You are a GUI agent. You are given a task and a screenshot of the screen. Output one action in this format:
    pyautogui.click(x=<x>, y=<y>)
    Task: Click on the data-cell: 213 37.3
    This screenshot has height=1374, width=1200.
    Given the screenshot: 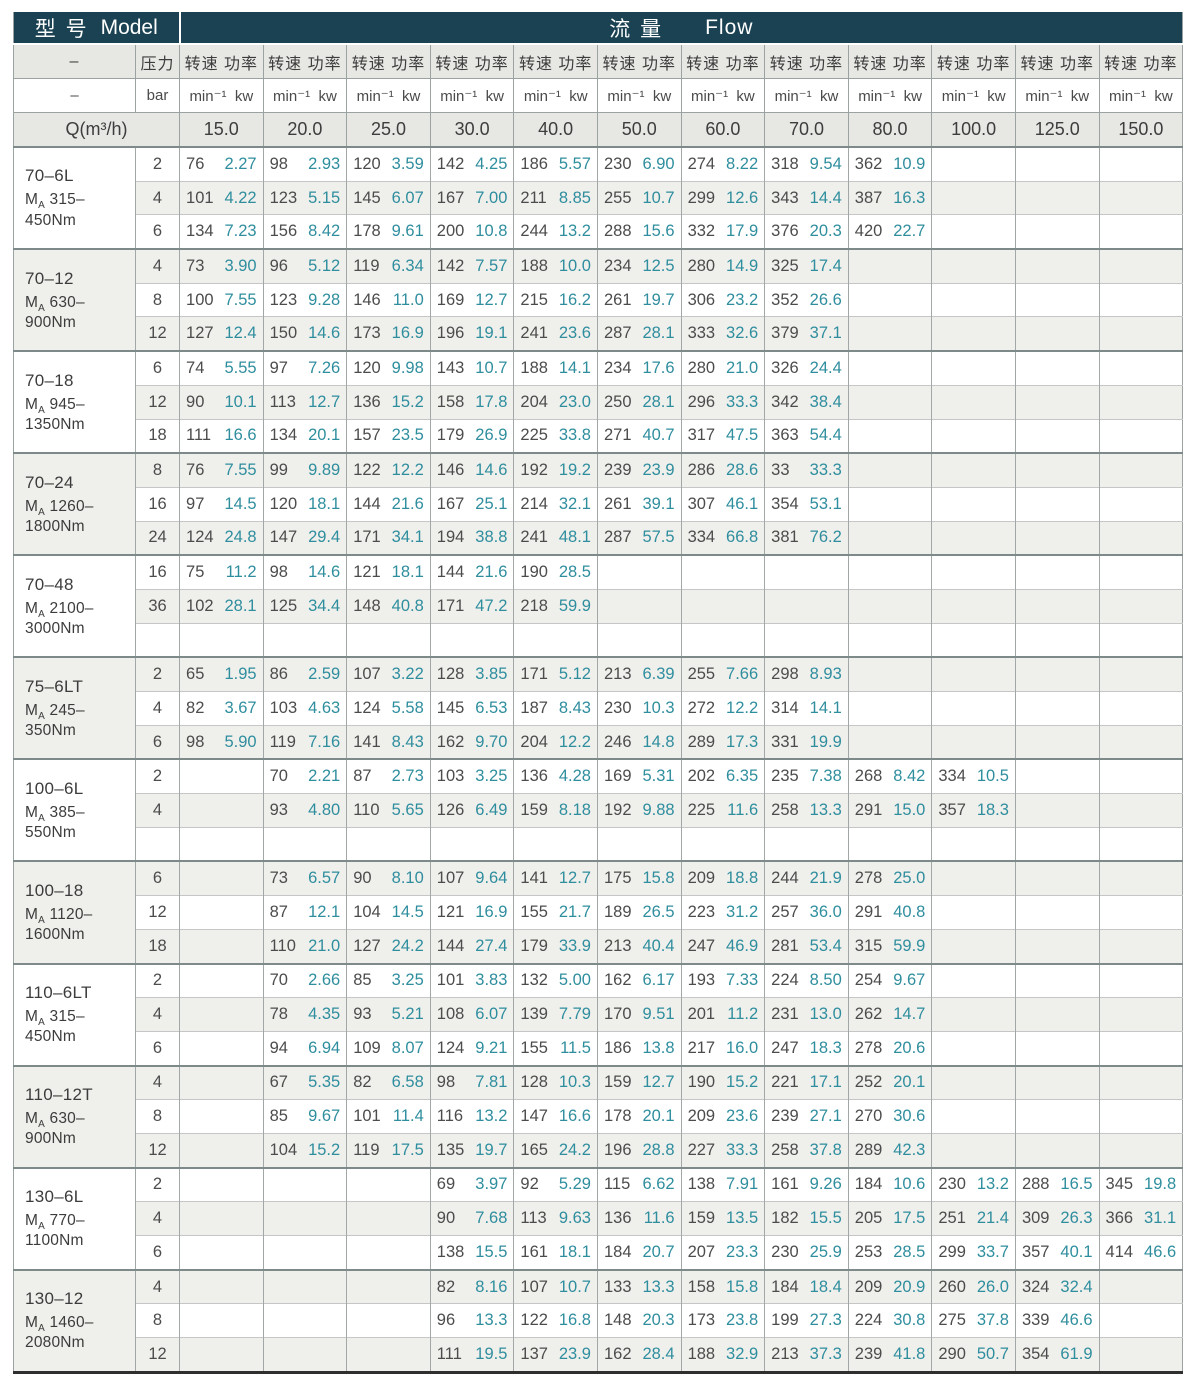 What is the action you would take?
    pyautogui.click(x=806, y=1355)
    